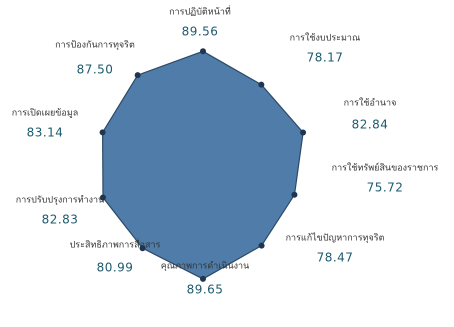  I want to click on axis-label: คุณภาพการดำเนินงาน, so click(205, 266).